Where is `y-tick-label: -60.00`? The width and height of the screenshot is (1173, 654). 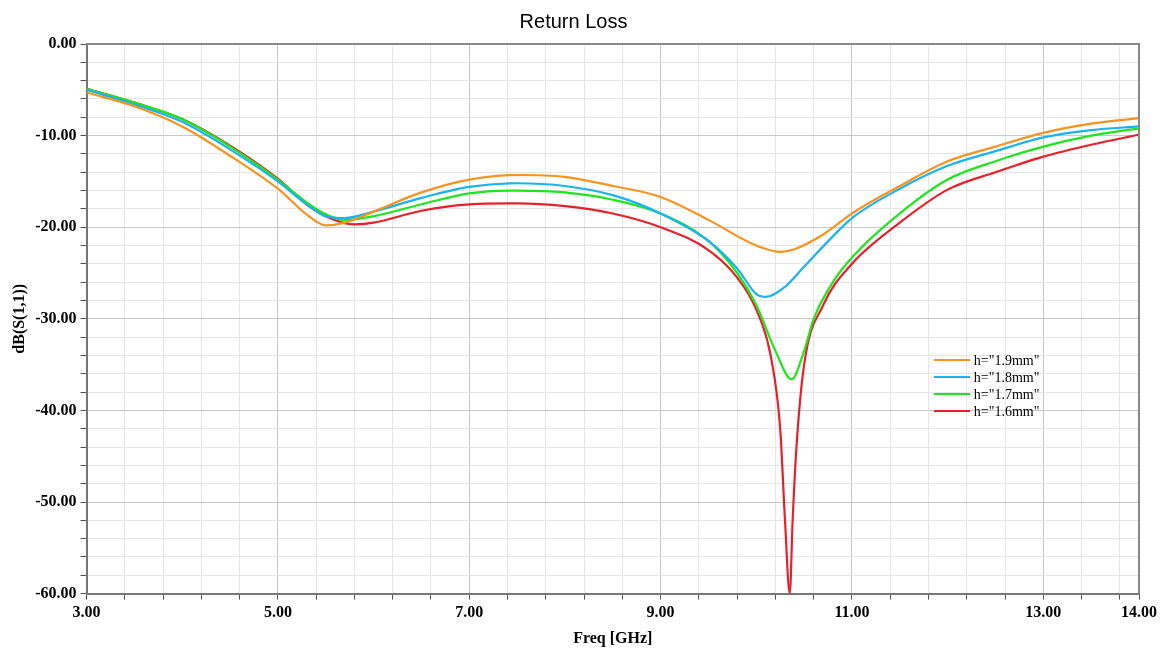
y-tick-label: -60.00 is located at coordinates (56, 592).